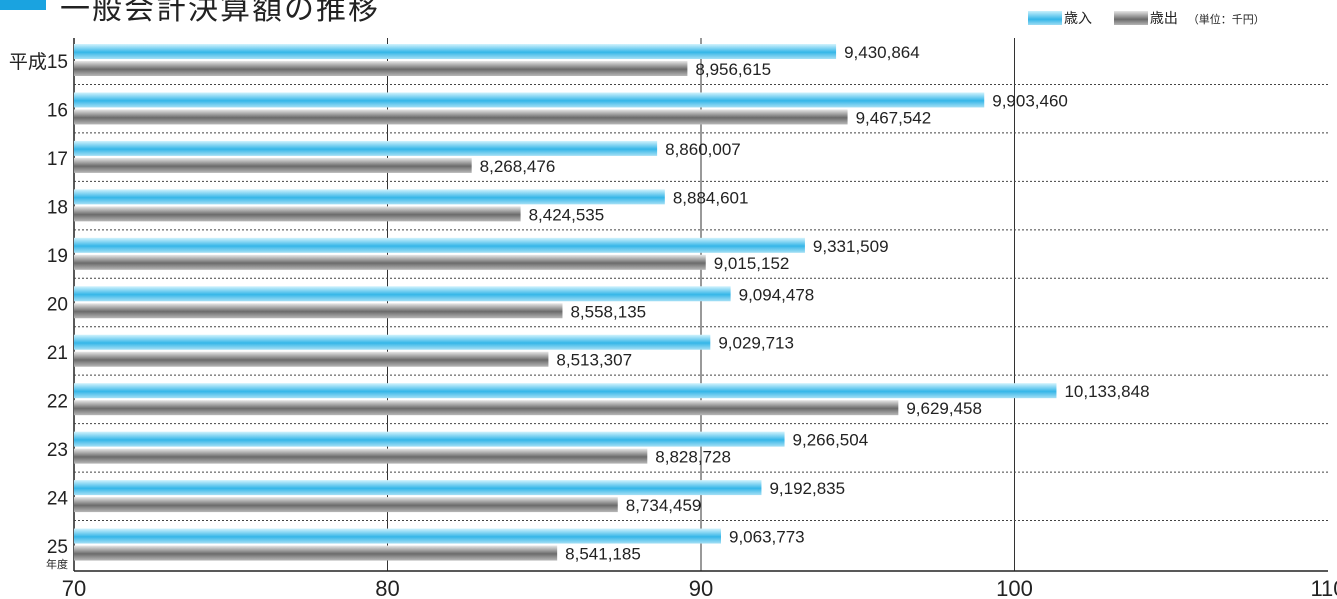 The width and height of the screenshot is (1337, 599). Describe the element at coordinates (1163, 18) in the screenshot. I see `legend-label-expense: 歳出` at that location.